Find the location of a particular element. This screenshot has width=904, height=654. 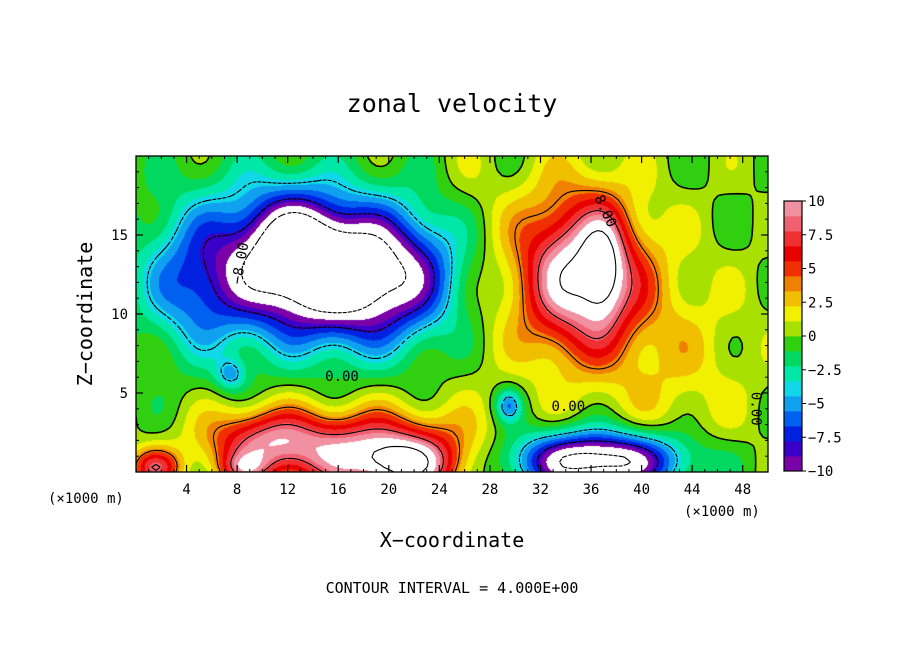

colorbar-tick-label: 2.5 is located at coordinates (820, 303).